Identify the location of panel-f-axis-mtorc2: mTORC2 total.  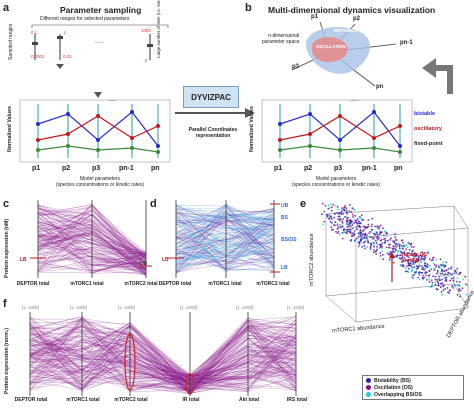
(131, 400).